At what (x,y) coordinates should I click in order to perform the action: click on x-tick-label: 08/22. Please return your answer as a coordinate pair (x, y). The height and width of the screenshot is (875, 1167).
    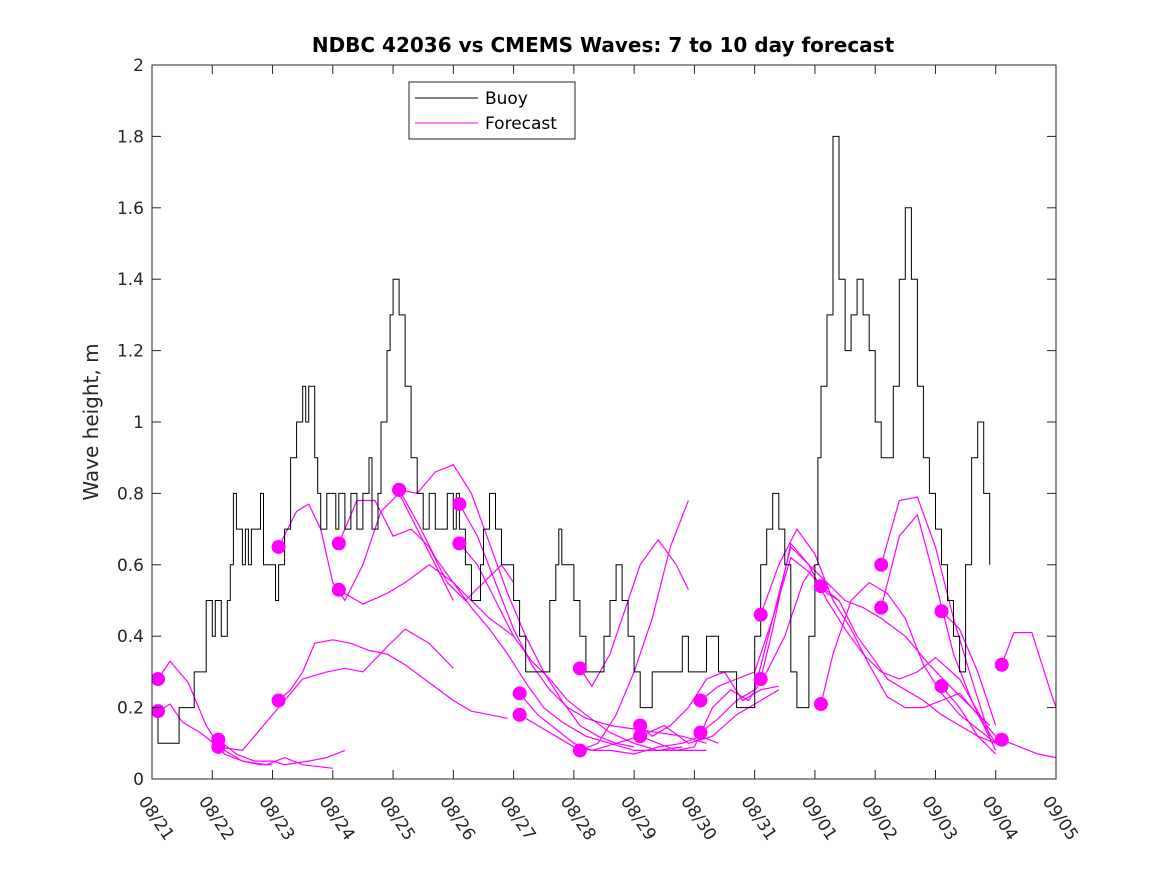
    Looking at the image, I should click on (216, 819).